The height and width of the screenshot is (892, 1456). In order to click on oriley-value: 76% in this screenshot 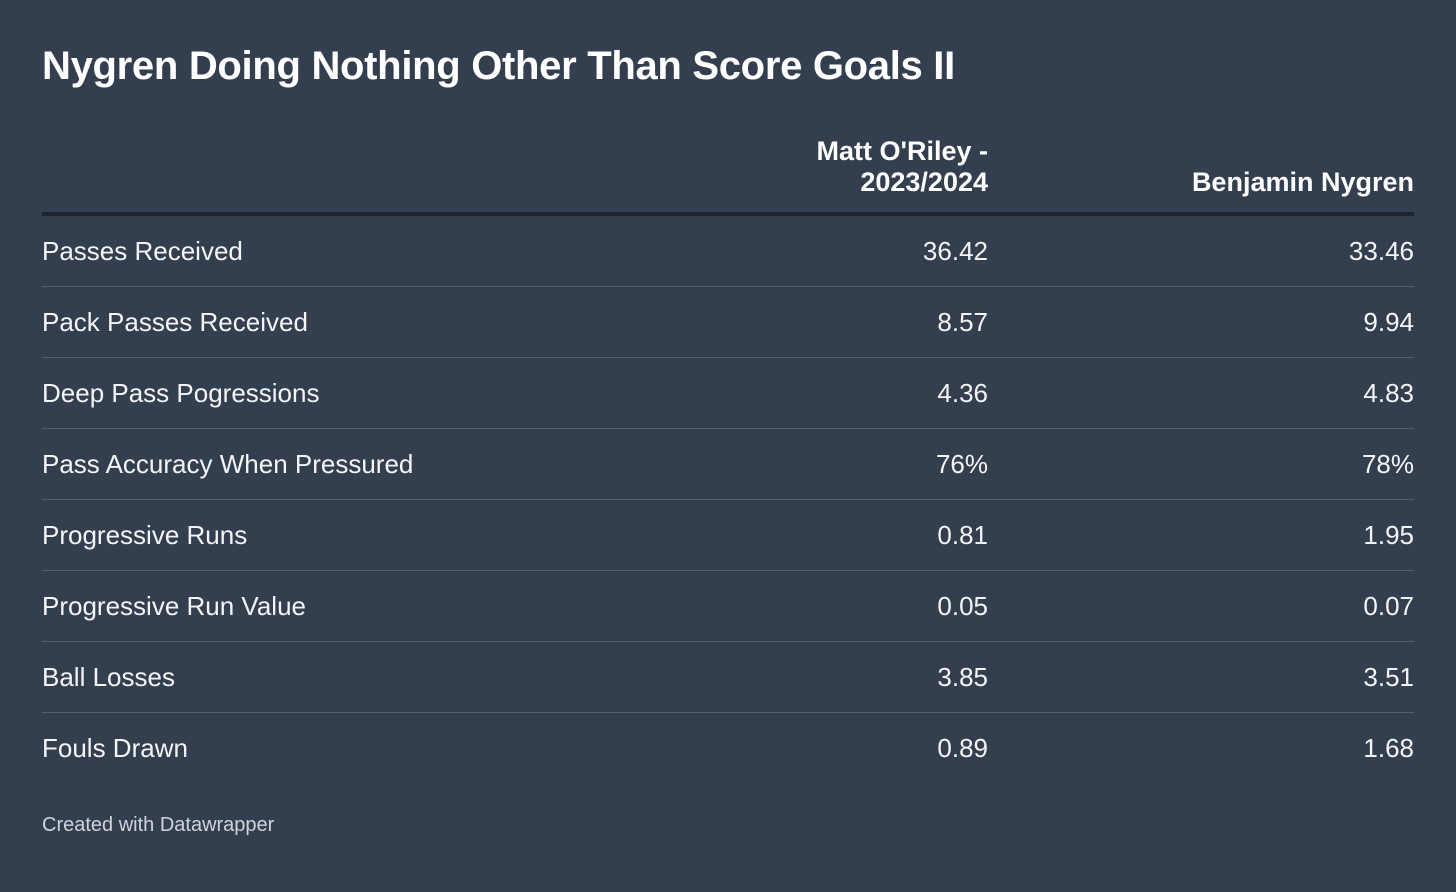, I will do `click(838, 464)`.